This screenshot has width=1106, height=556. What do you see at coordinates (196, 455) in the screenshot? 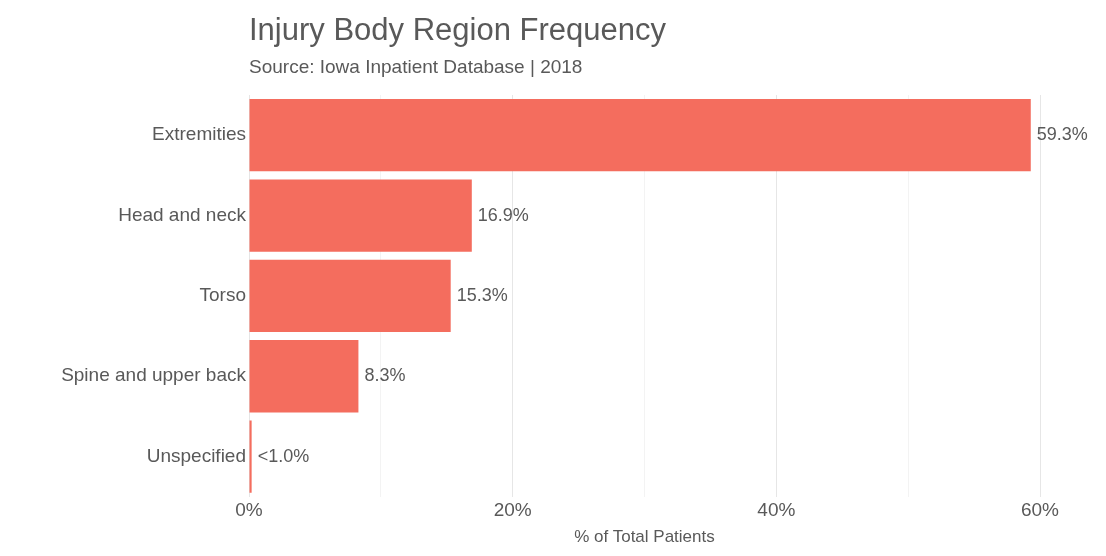
I see `y-tick-label: Unspecified` at bounding box center [196, 455].